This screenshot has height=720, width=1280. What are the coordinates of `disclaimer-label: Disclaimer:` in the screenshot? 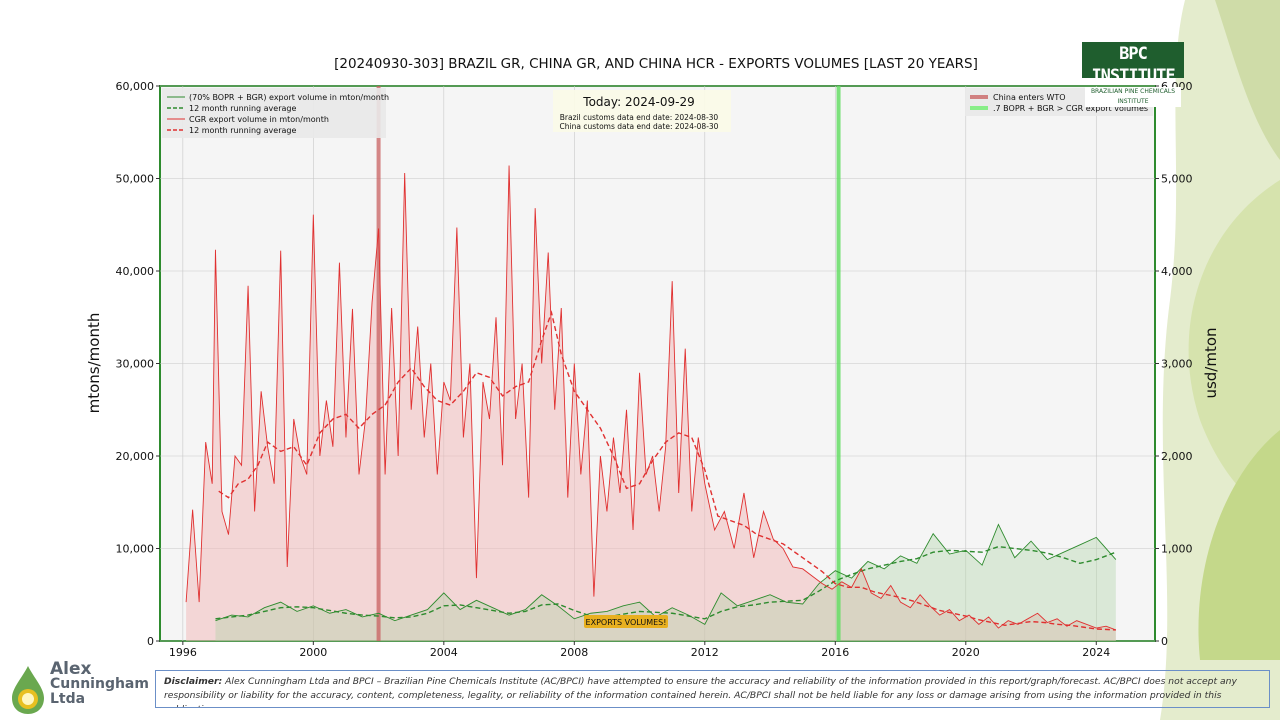 It's located at (193, 681).